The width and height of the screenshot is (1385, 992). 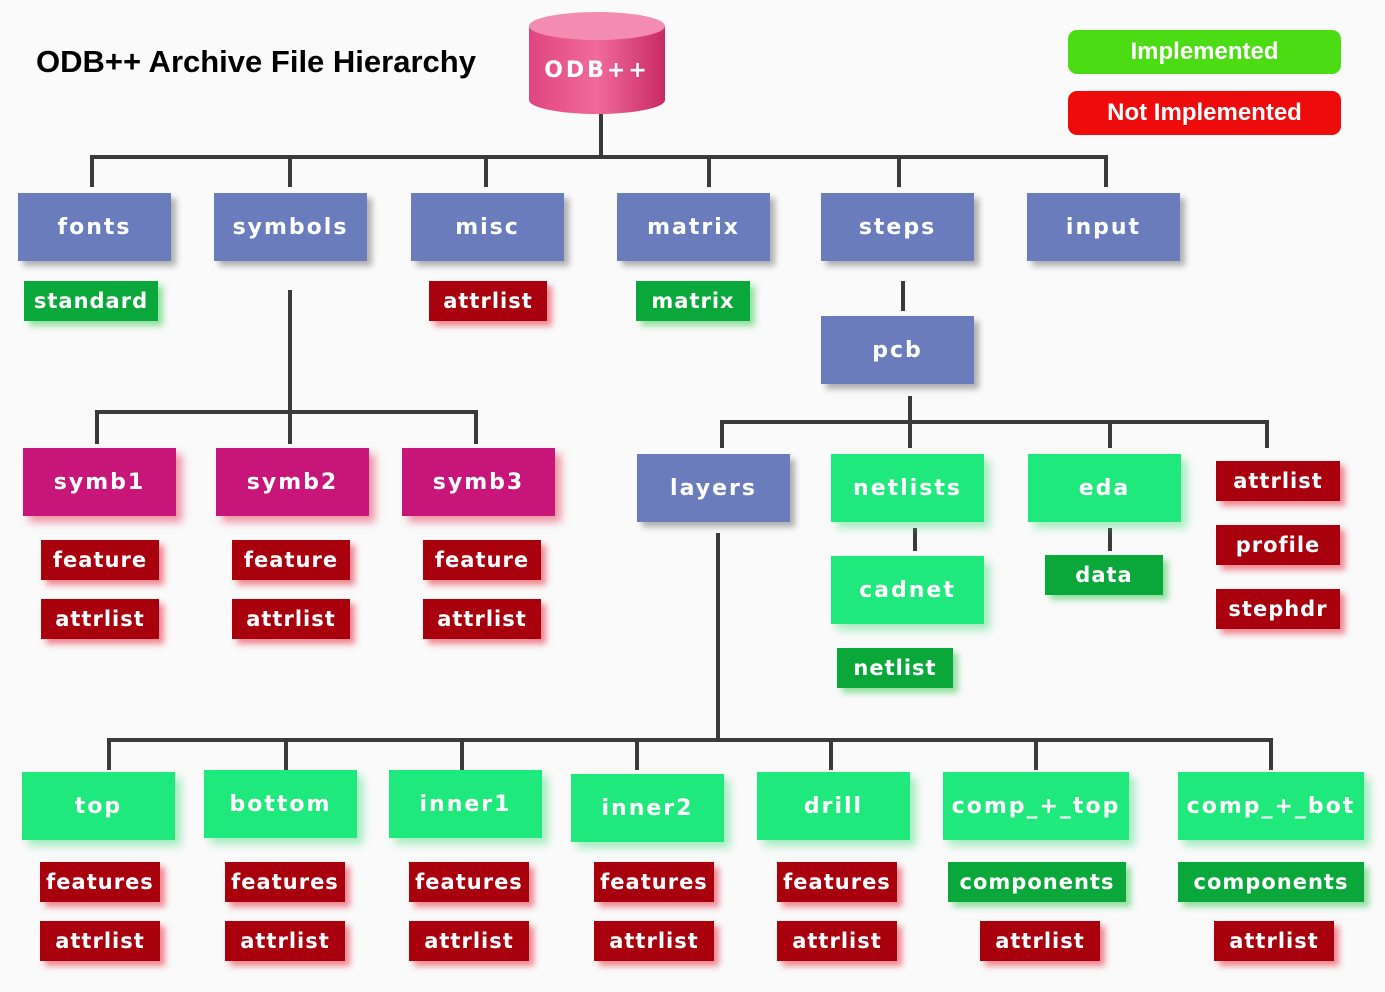 I want to click on node-symb1-attrlist: attrlist, so click(x=100, y=619).